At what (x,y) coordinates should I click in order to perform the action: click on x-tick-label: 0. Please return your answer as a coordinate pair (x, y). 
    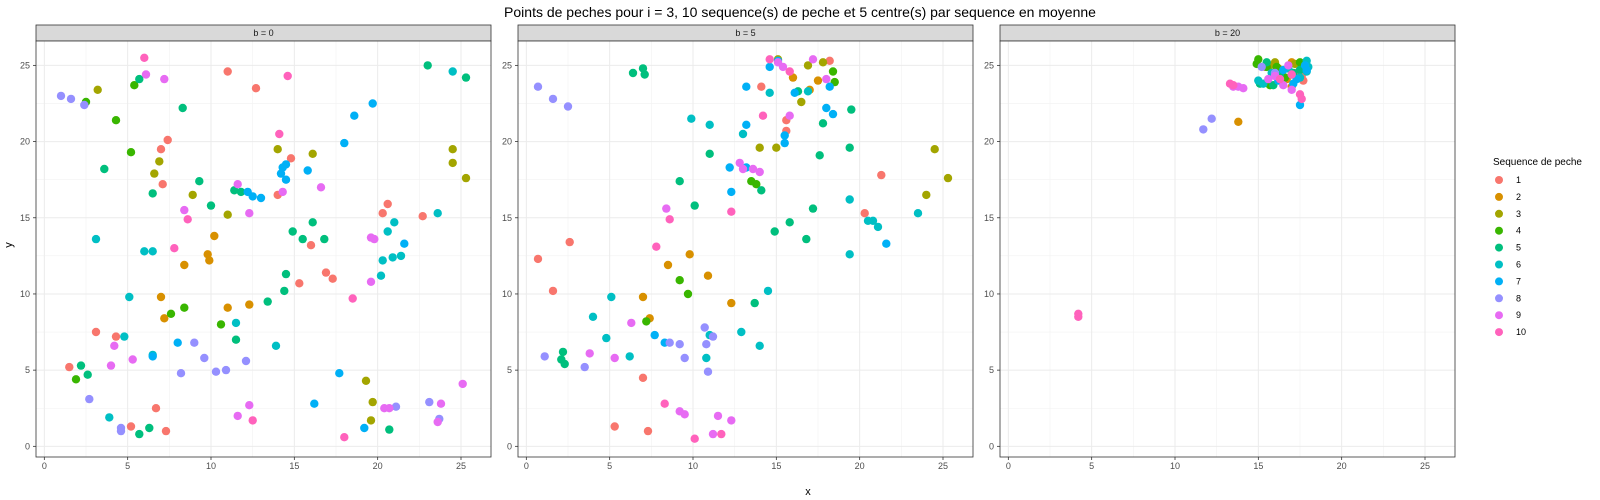
    Looking at the image, I should click on (1008, 466).